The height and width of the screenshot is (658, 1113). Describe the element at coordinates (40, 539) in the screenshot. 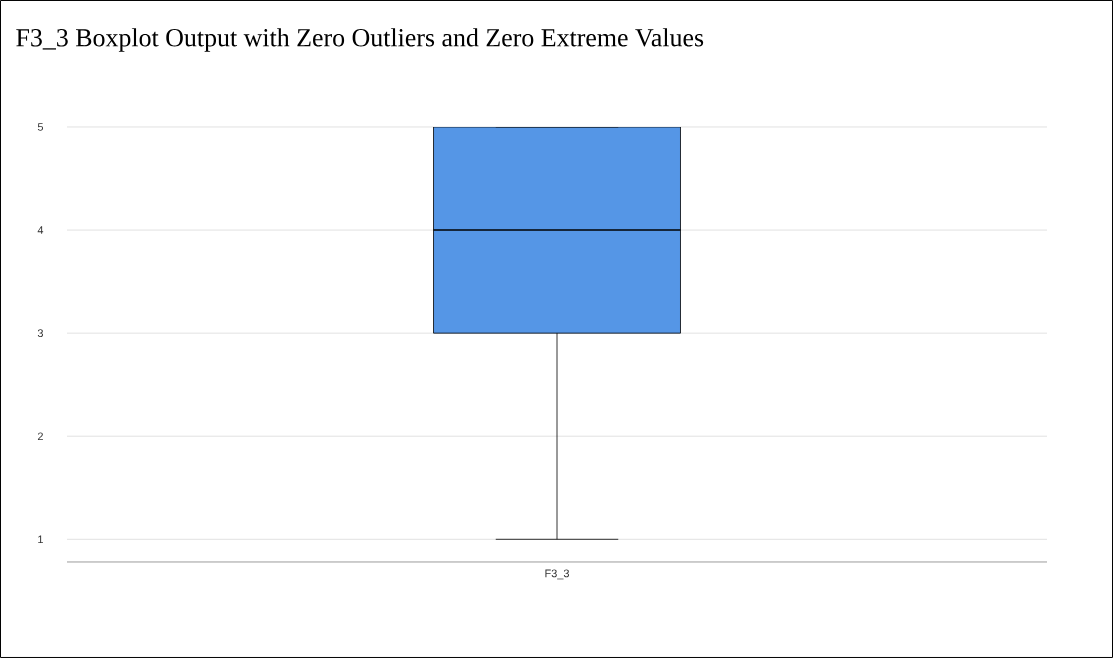

I see `y-tick-label: 1` at that location.